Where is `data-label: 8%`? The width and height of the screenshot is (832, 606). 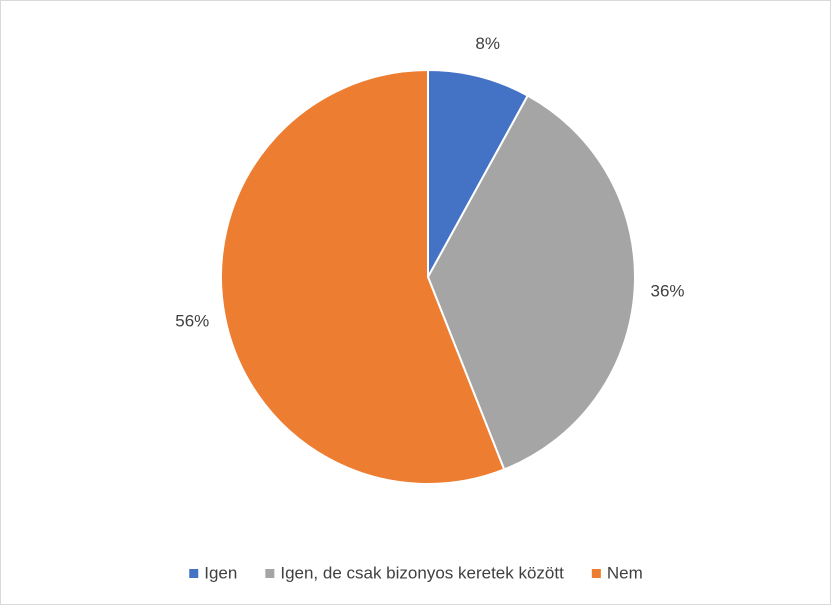
data-label: 8% is located at coordinates (487, 43).